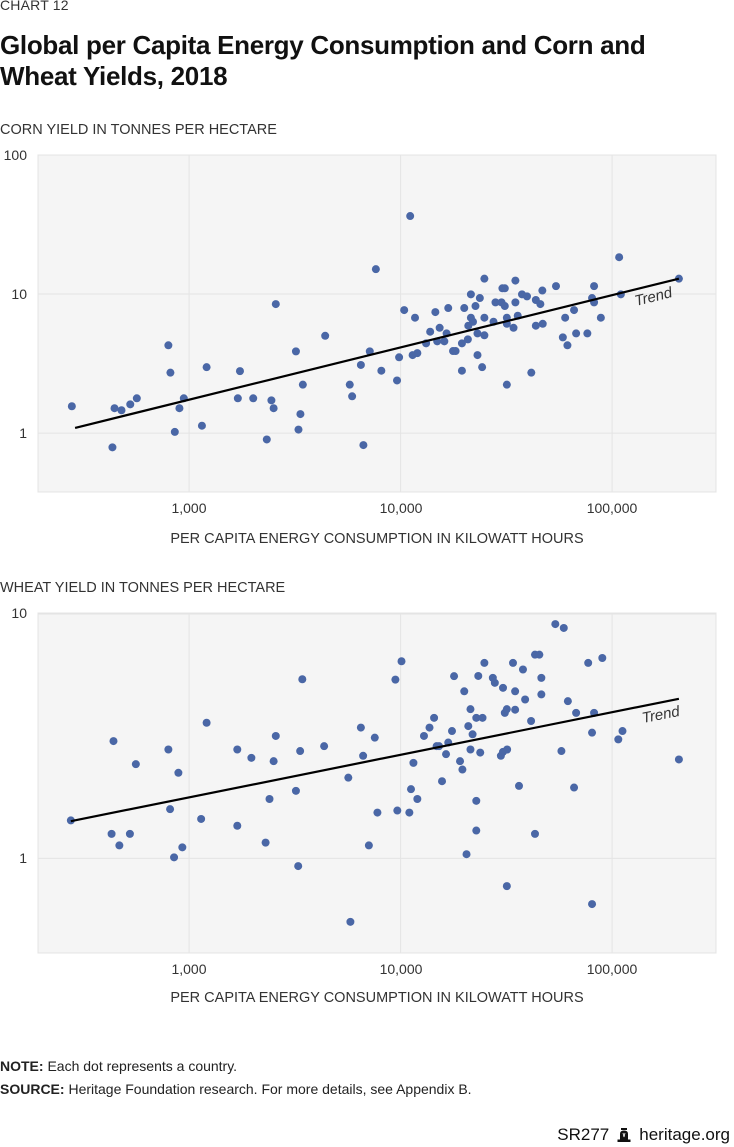  What do you see at coordinates (401, 508) in the screenshot?
I see `x-tick-label: 10,000` at bounding box center [401, 508].